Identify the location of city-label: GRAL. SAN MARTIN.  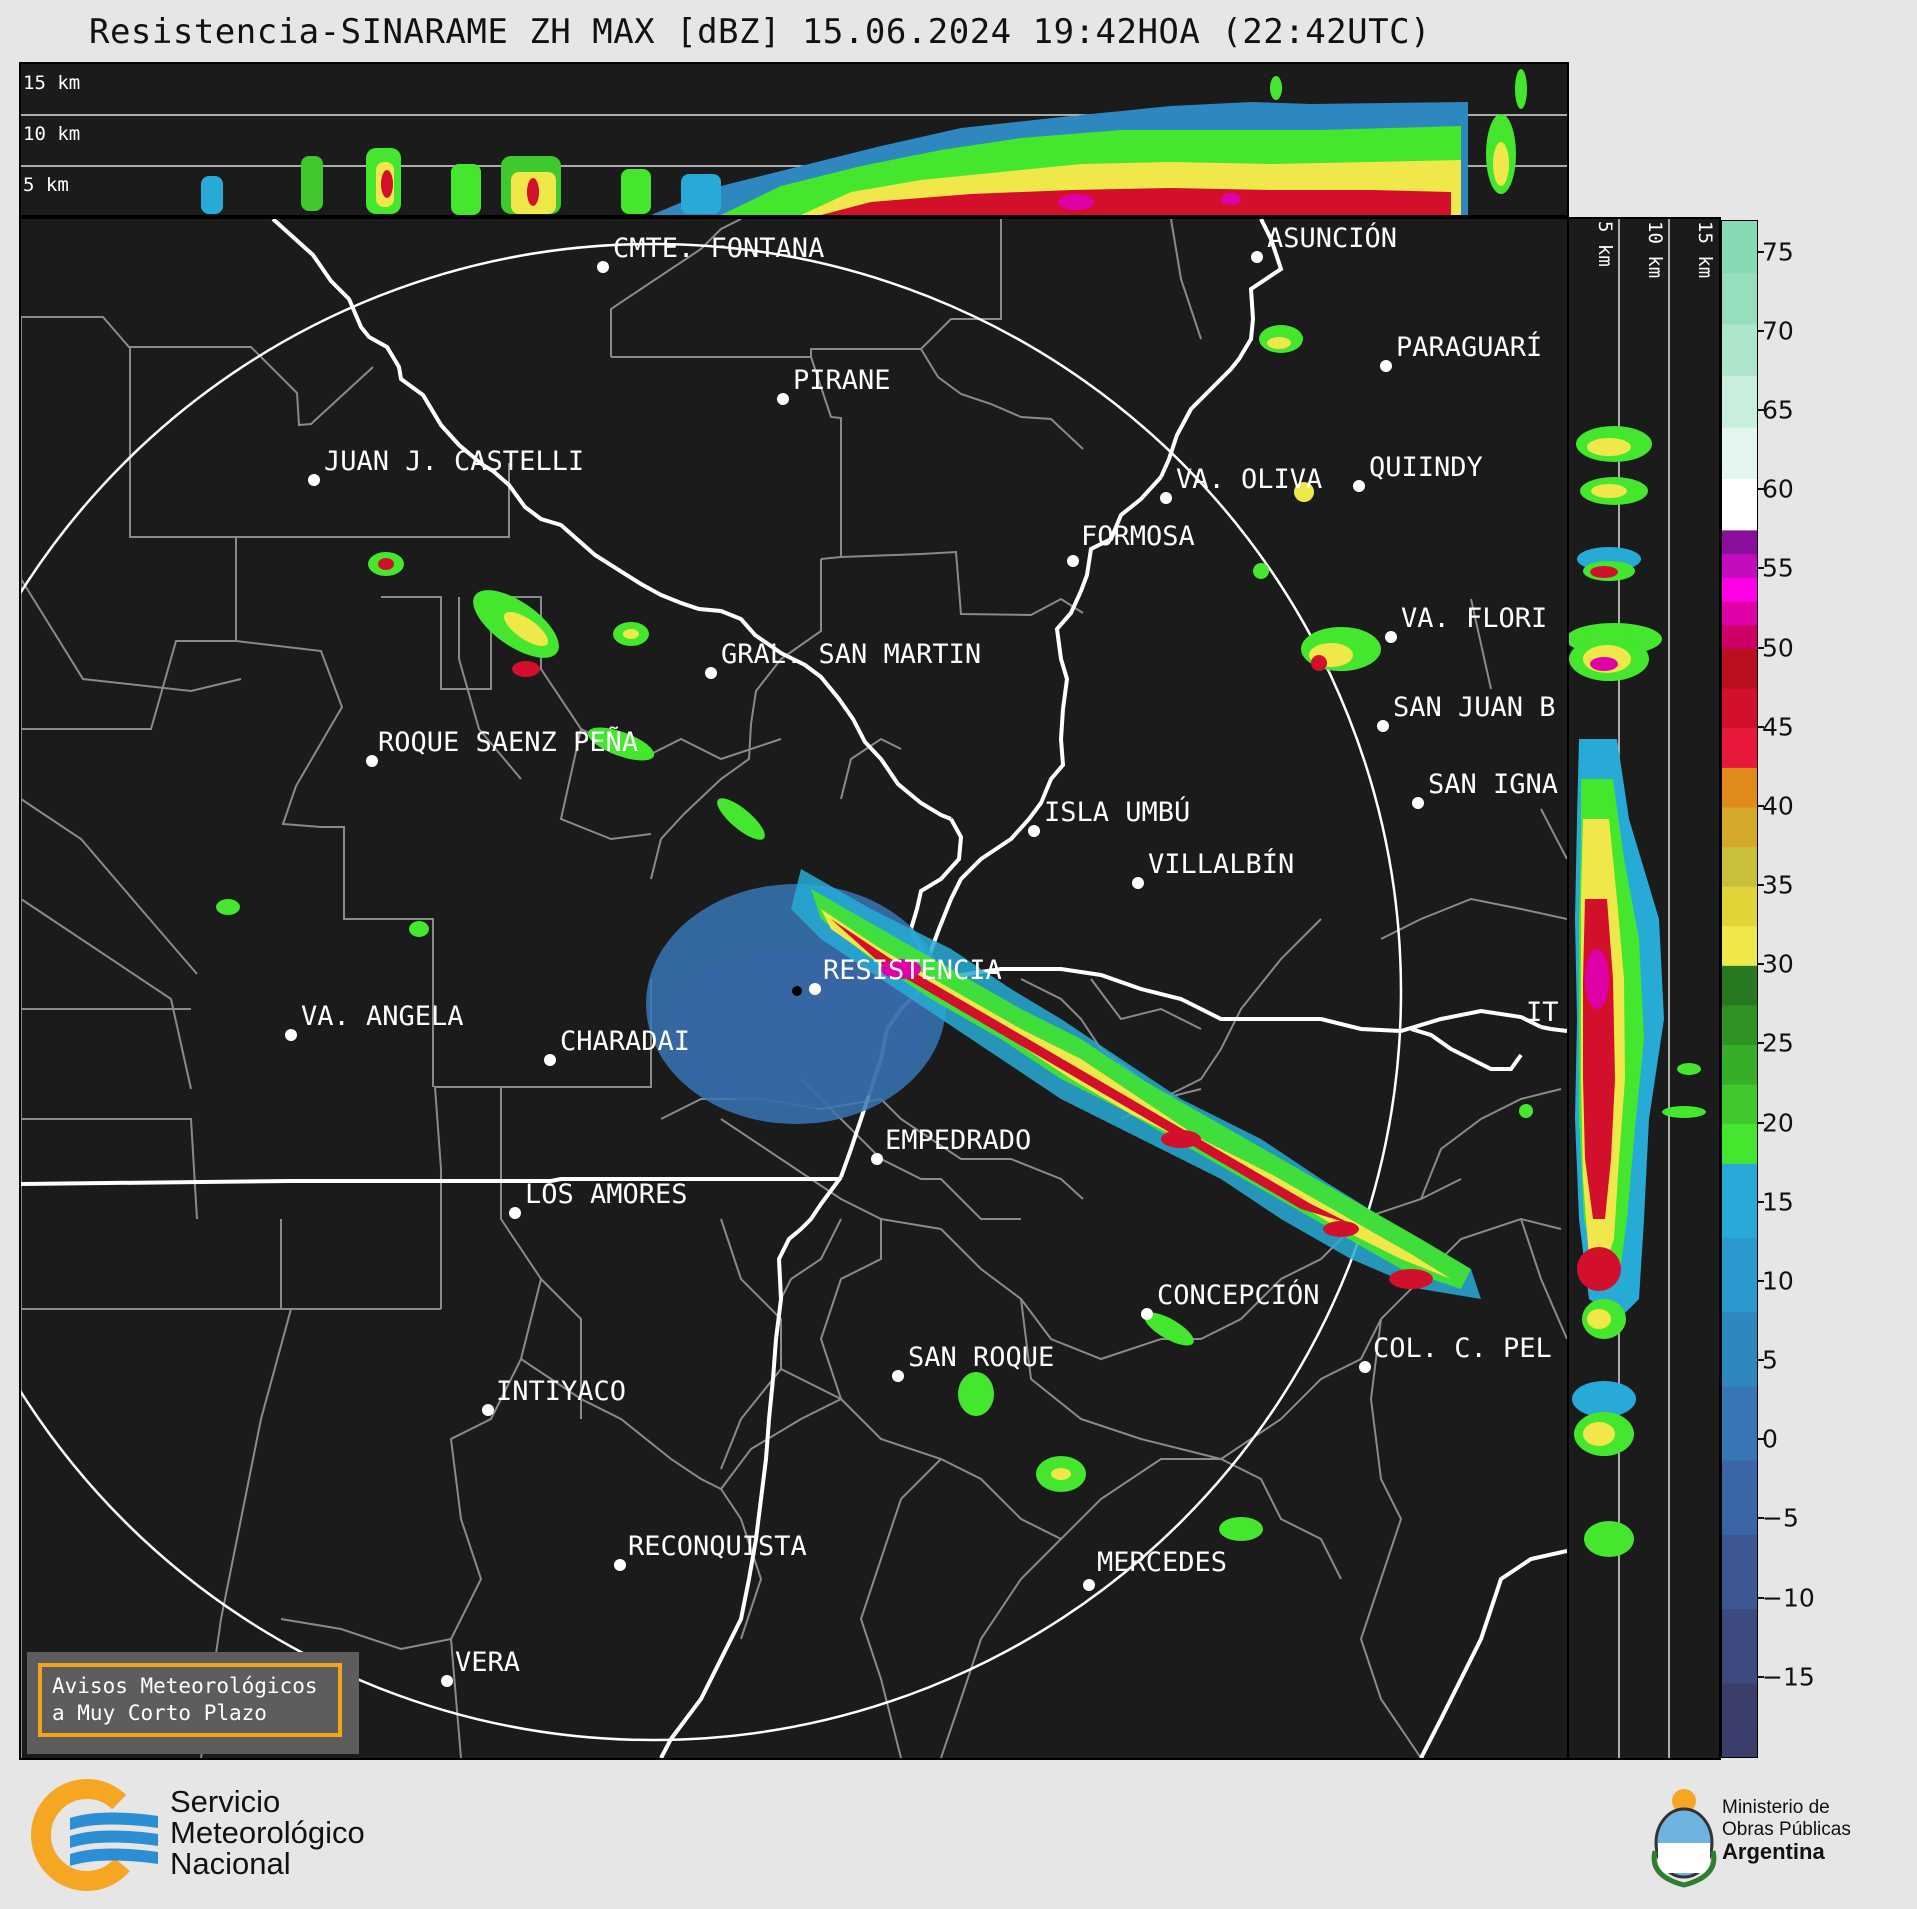
(851, 654).